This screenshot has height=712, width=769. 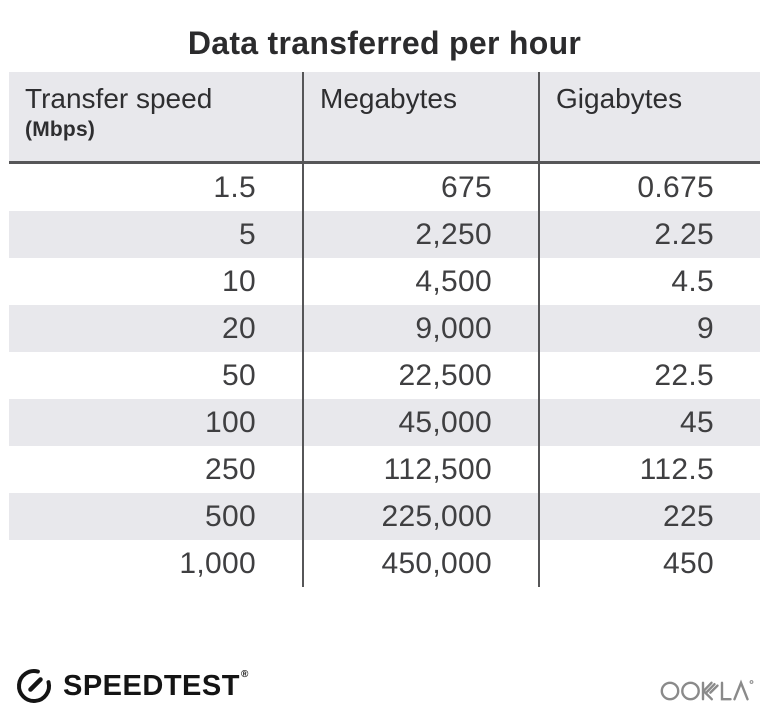 I want to click on table-cell: 20, so click(x=239, y=328).